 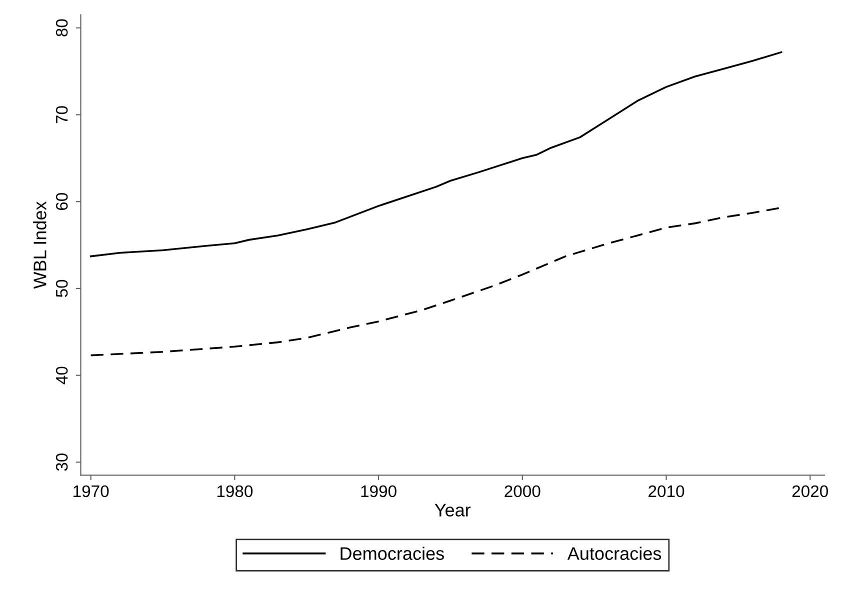 What do you see at coordinates (810, 491) in the screenshot?
I see `x-tick-label: 2020` at bounding box center [810, 491].